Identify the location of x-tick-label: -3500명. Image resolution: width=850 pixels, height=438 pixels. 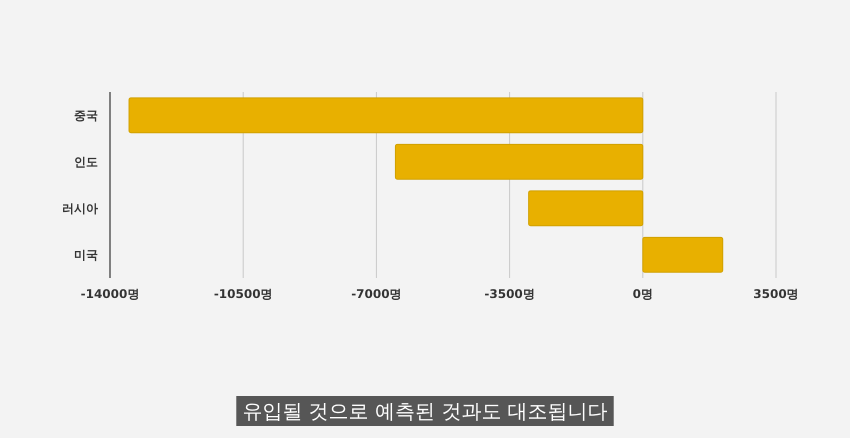
(509, 294).